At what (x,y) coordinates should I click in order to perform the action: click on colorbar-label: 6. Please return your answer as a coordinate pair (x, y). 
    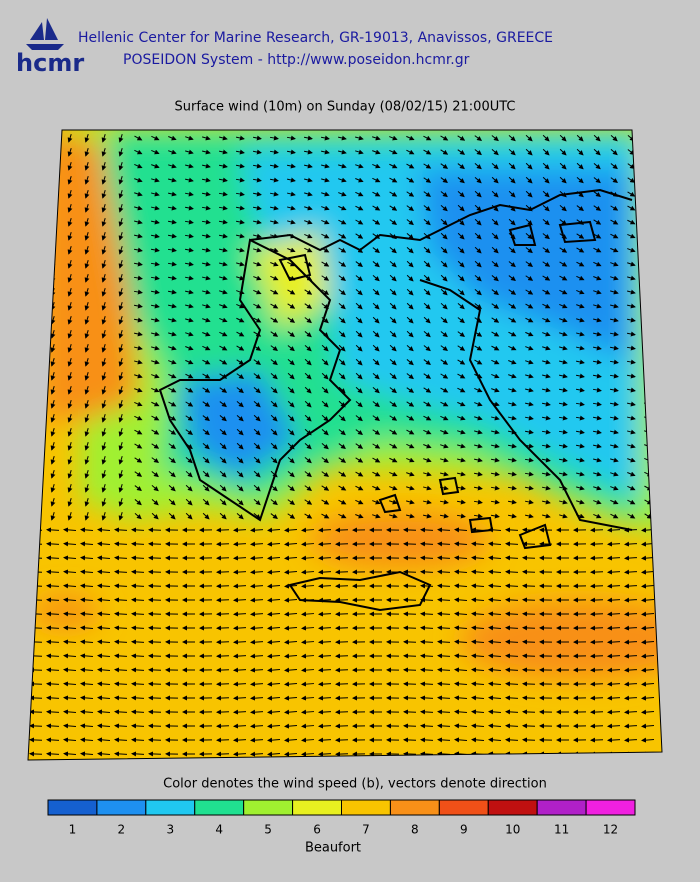
    Looking at the image, I should click on (317, 830).